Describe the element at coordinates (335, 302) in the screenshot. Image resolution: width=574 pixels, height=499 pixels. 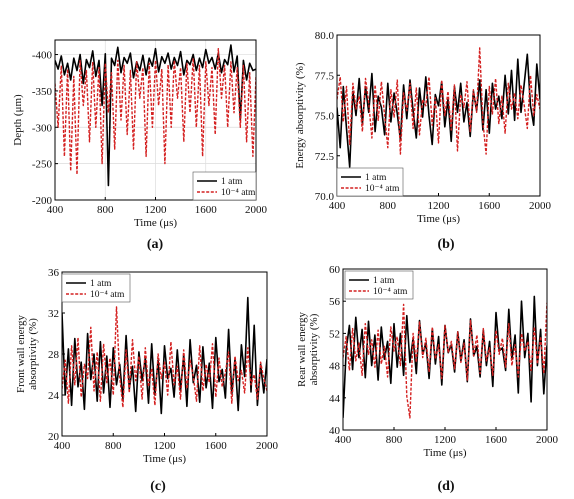
I see `y-tick-label: 56` at that location.